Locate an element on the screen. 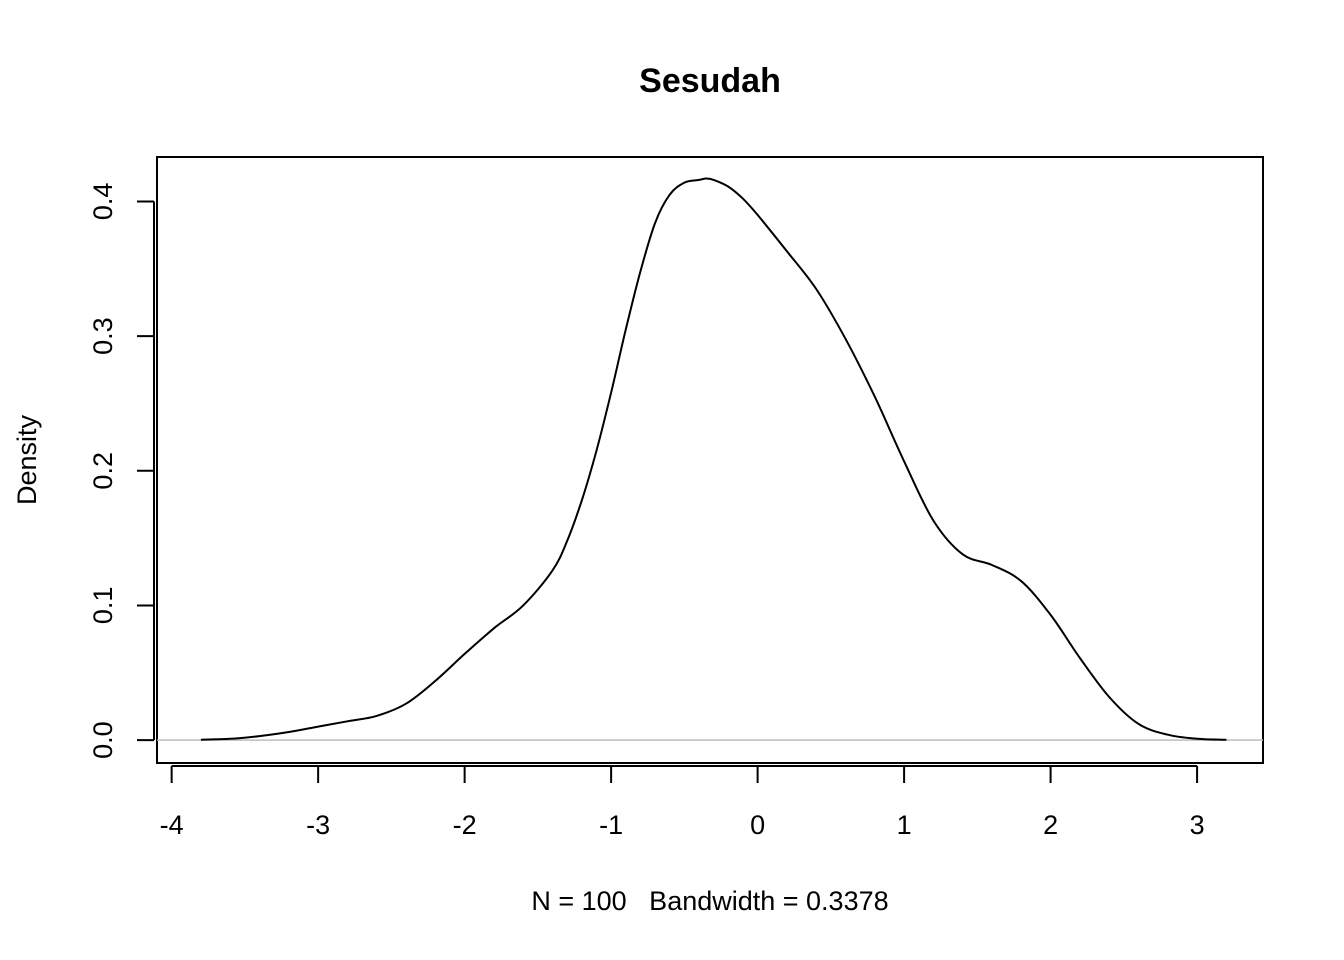 The height and width of the screenshot is (960, 1344). x-axis: -4 -3 -2 -1 0 1 2 3 is located at coordinates (682, 802).